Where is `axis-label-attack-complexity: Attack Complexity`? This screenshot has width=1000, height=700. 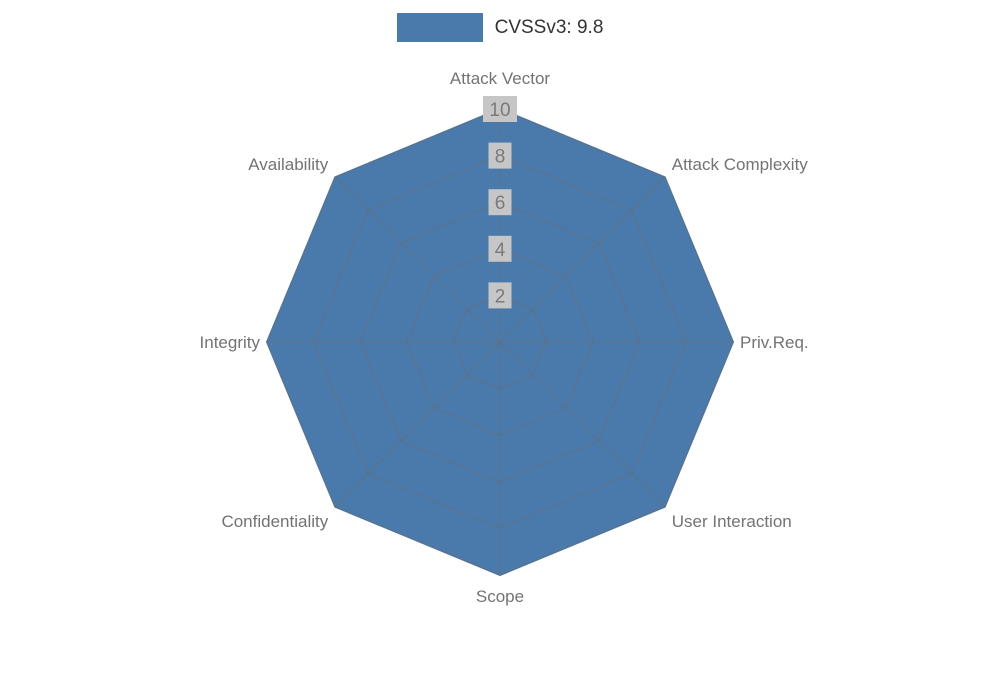
axis-label-attack-complexity: Attack Complexity is located at coordinates (740, 164).